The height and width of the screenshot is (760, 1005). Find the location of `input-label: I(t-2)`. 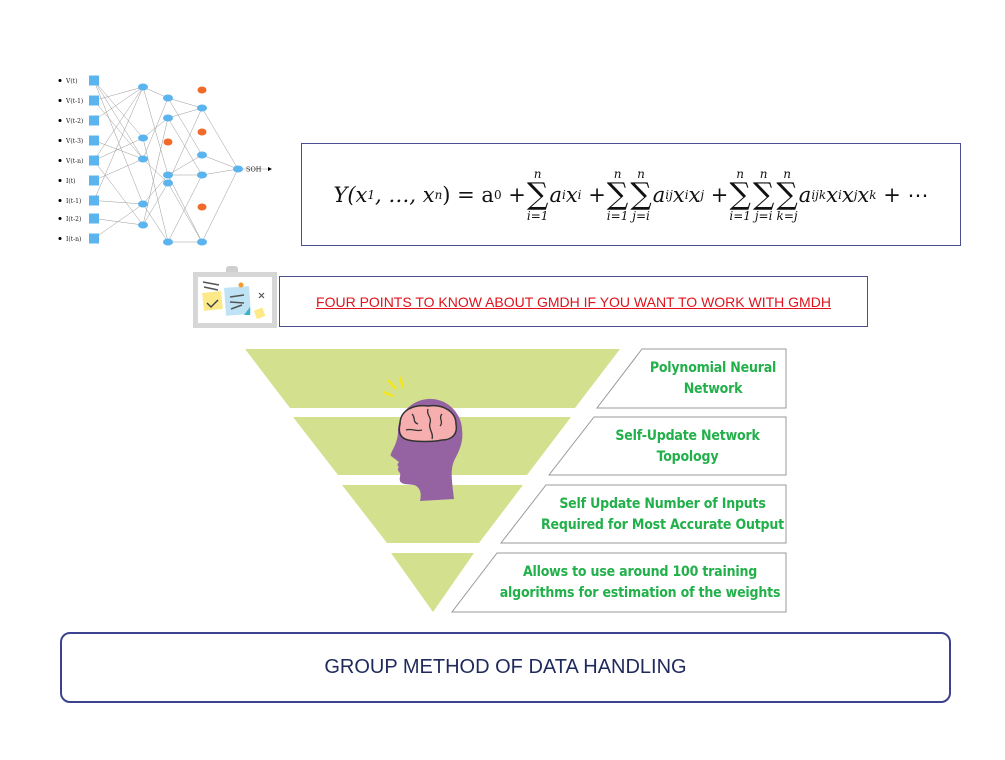

input-label: I(t-2) is located at coordinates (73, 219).